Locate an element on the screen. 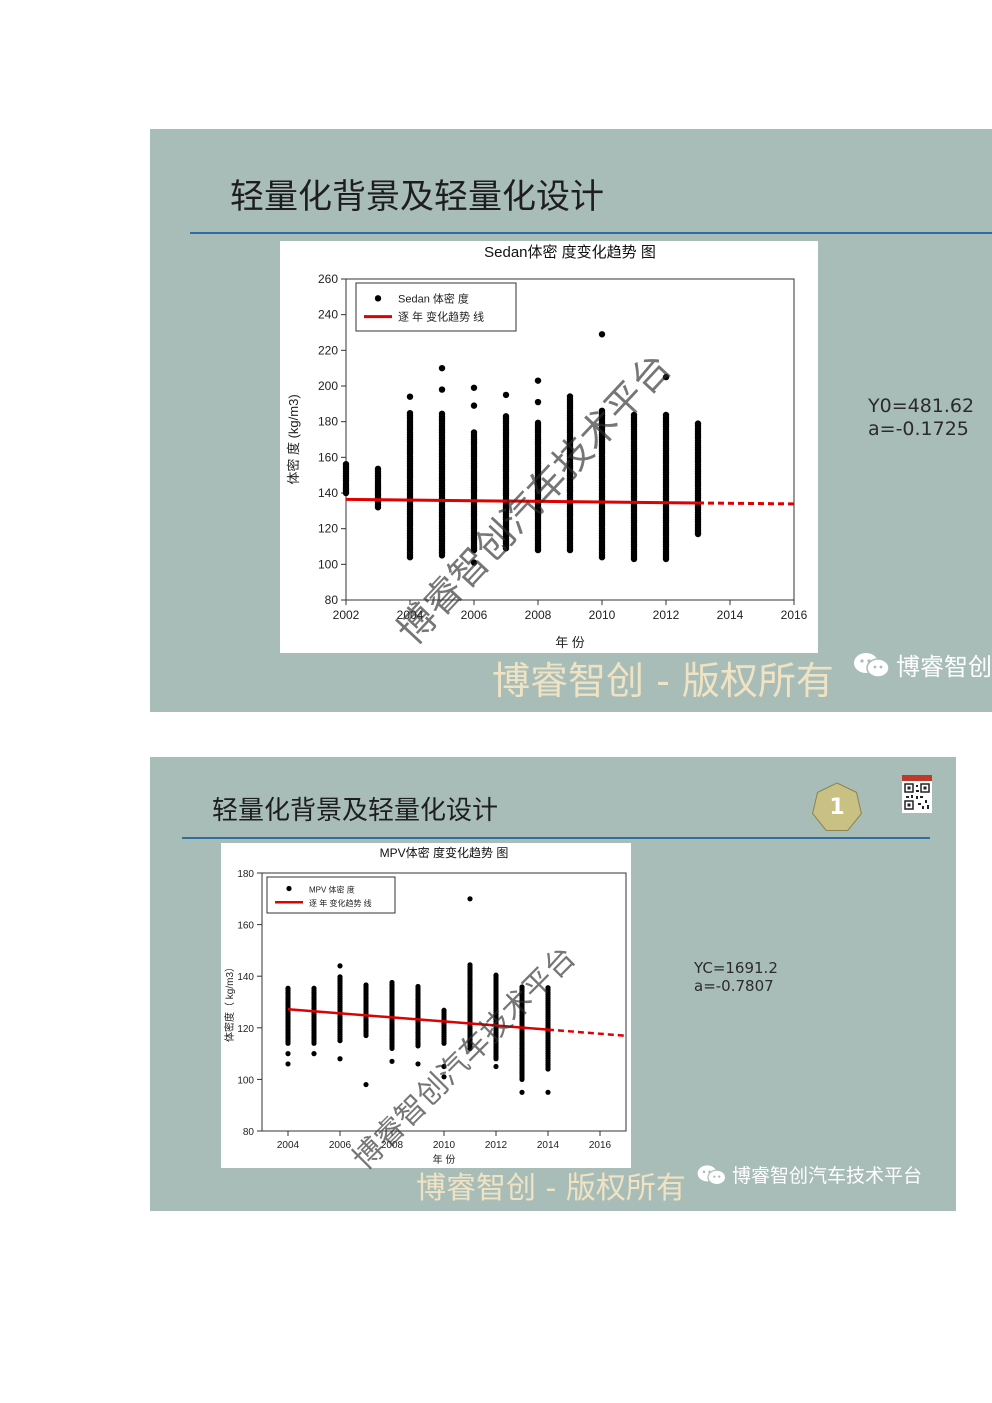  wechat-tag: 博睿智创汽车技术平台 is located at coordinates (809, 1174).